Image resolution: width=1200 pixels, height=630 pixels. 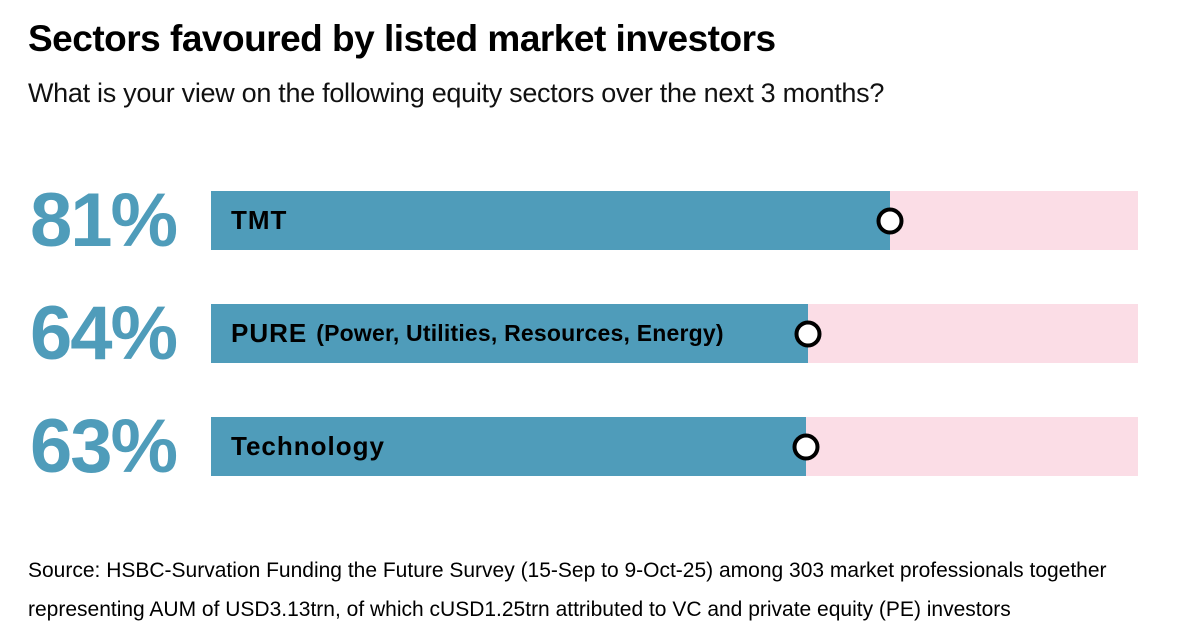 What do you see at coordinates (269, 333) in the screenshot?
I see `bar-category-label: PURE` at bounding box center [269, 333].